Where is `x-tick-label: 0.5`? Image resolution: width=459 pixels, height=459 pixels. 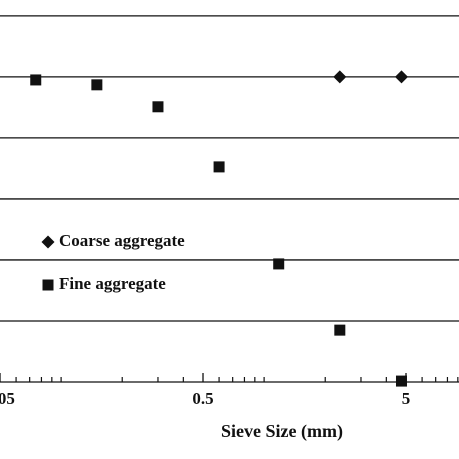 x-tick-label: 0.5 is located at coordinates (202, 398).